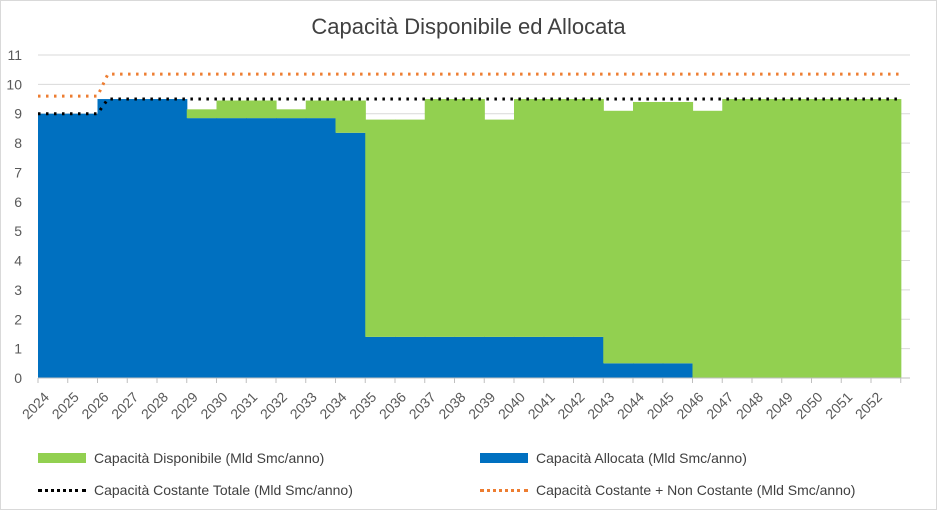  What do you see at coordinates (641, 458) in the screenshot?
I see `legend-label-allocata: Capacità Allocata (Mld Smc/anno)` at bounding box center [641, 458].